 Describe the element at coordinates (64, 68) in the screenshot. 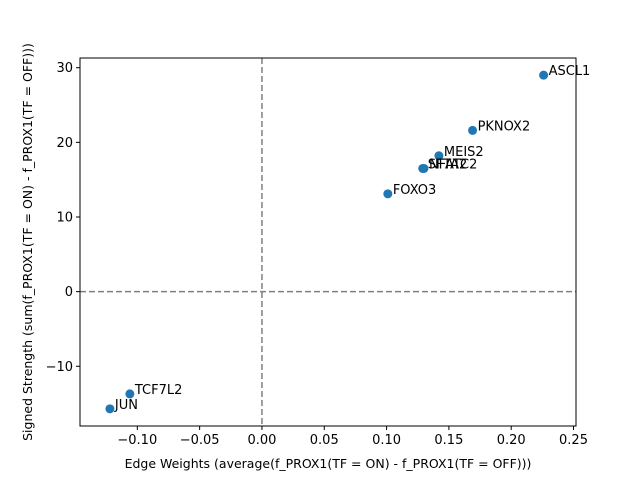

I see `y-tick-label-4: 30` at that location.